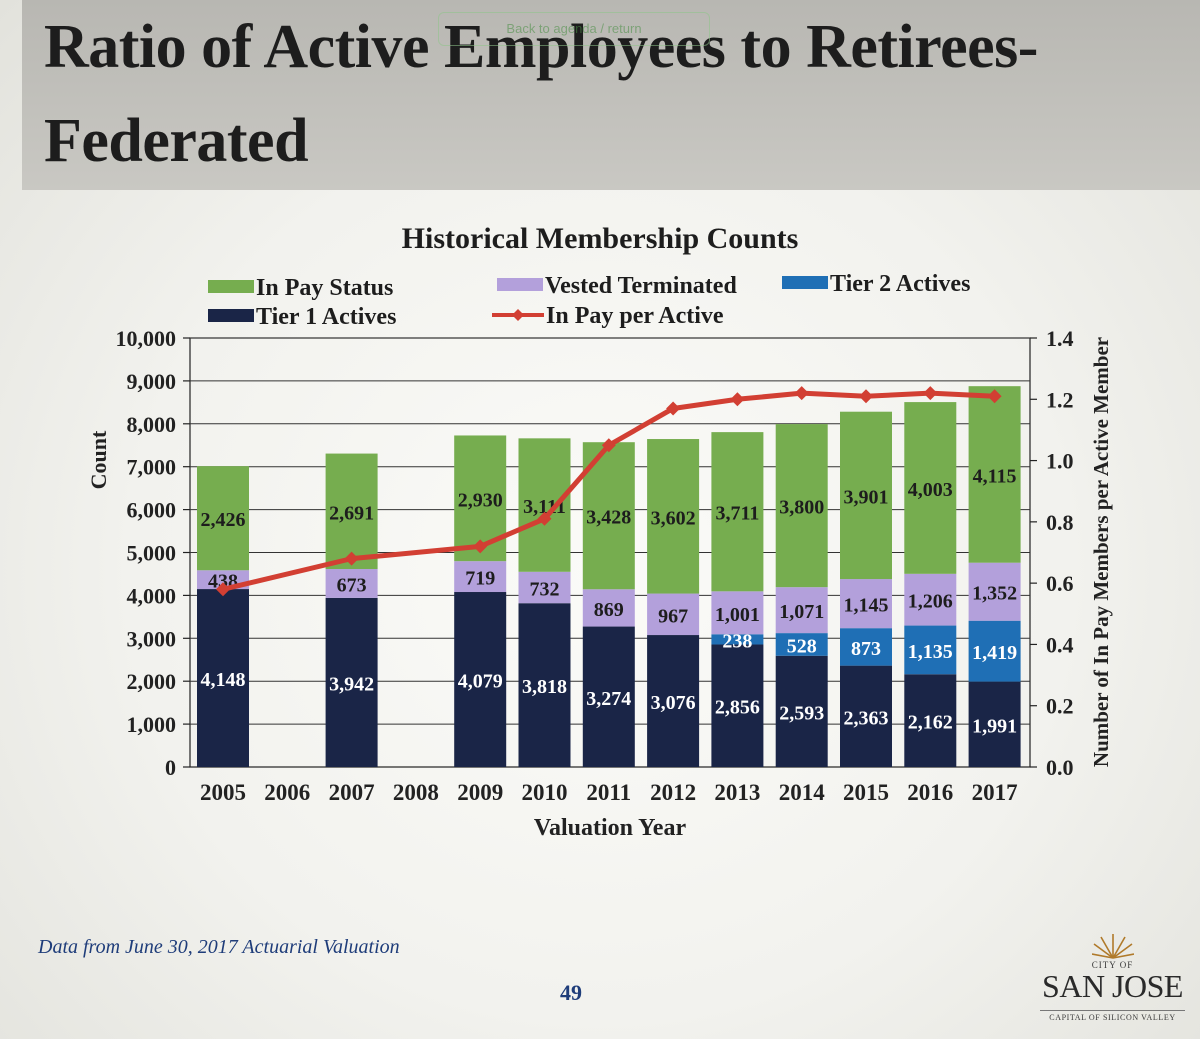 The height and width of the screenshot is (1039, 1200). What do you see at coordinates (571, 992) in the screenshot?
I see `page-number: 49` at bounding box center [571, 992].